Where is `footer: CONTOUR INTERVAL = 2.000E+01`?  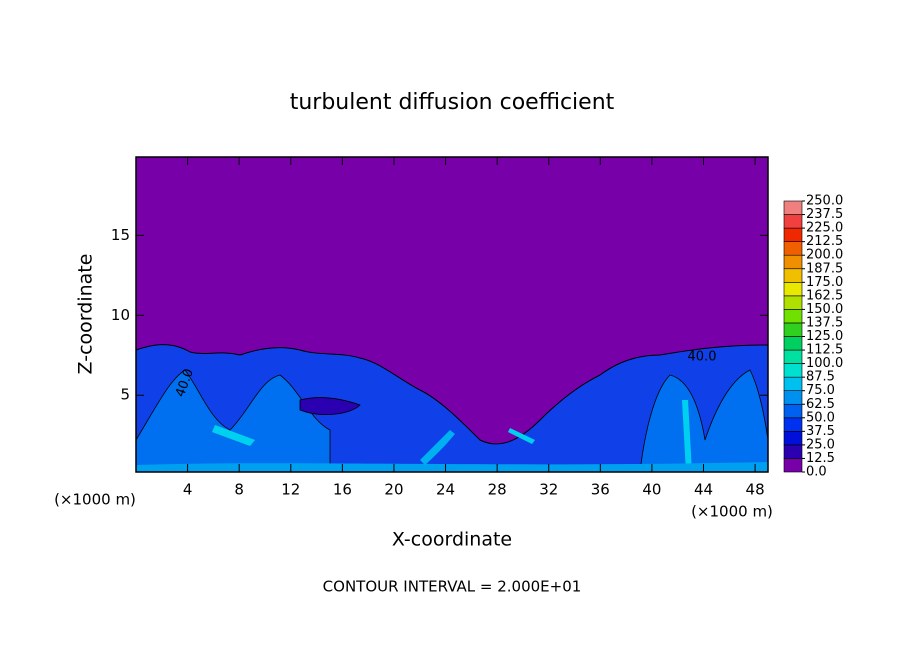
footer: CONTOUR INTERVAL = 2.000E+01 is located at coordinates (452, 587).